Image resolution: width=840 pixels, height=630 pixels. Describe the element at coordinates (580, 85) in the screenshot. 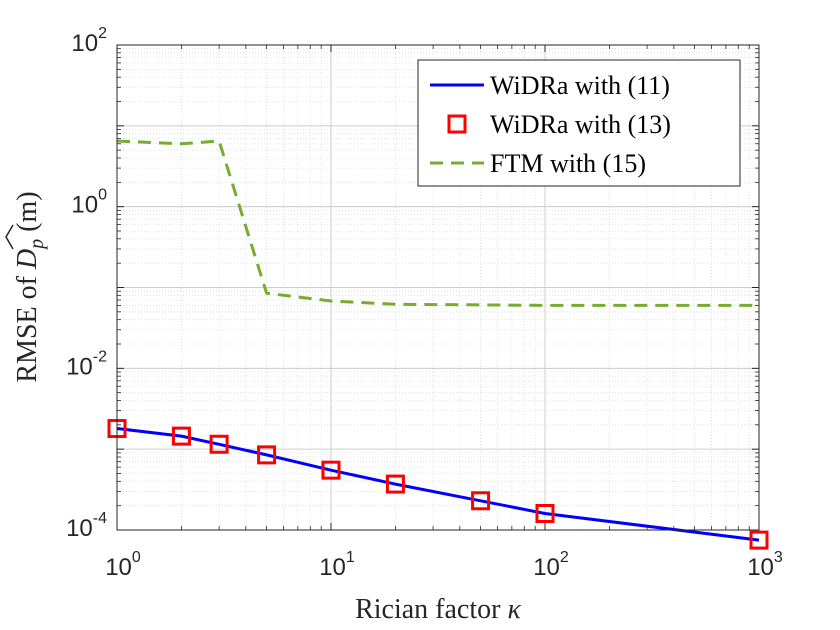

I see `legend-label-widra-11: WiDRa with (11)` at that location.